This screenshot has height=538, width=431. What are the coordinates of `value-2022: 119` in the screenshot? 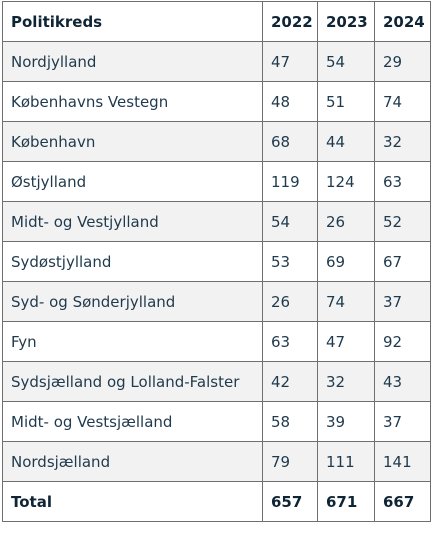 It's located at (290, 181).